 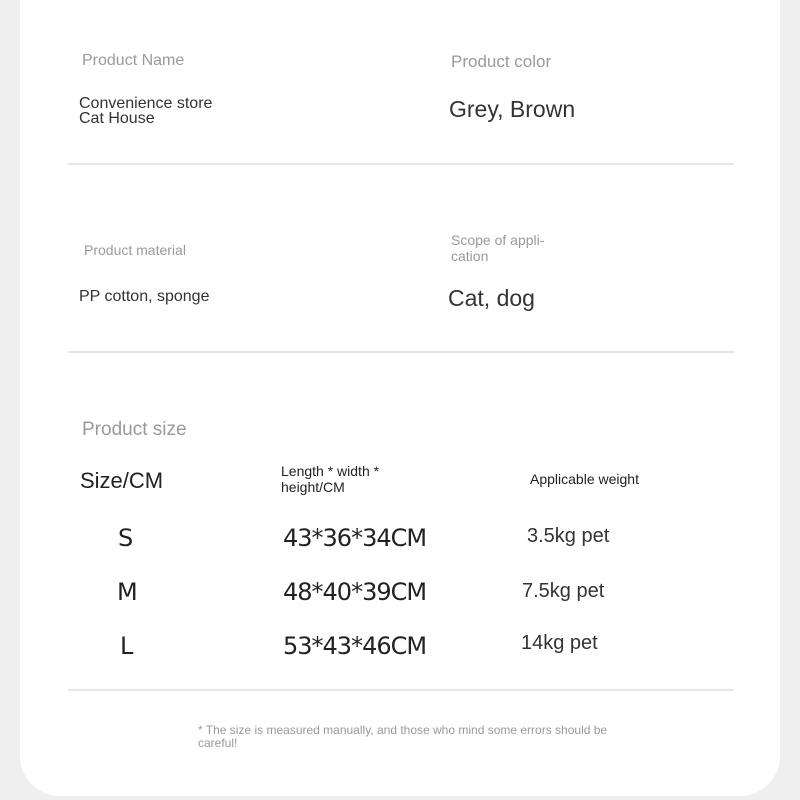 I want to click on weight-cell: 3.5kg pet, so click(x=568, y=536).